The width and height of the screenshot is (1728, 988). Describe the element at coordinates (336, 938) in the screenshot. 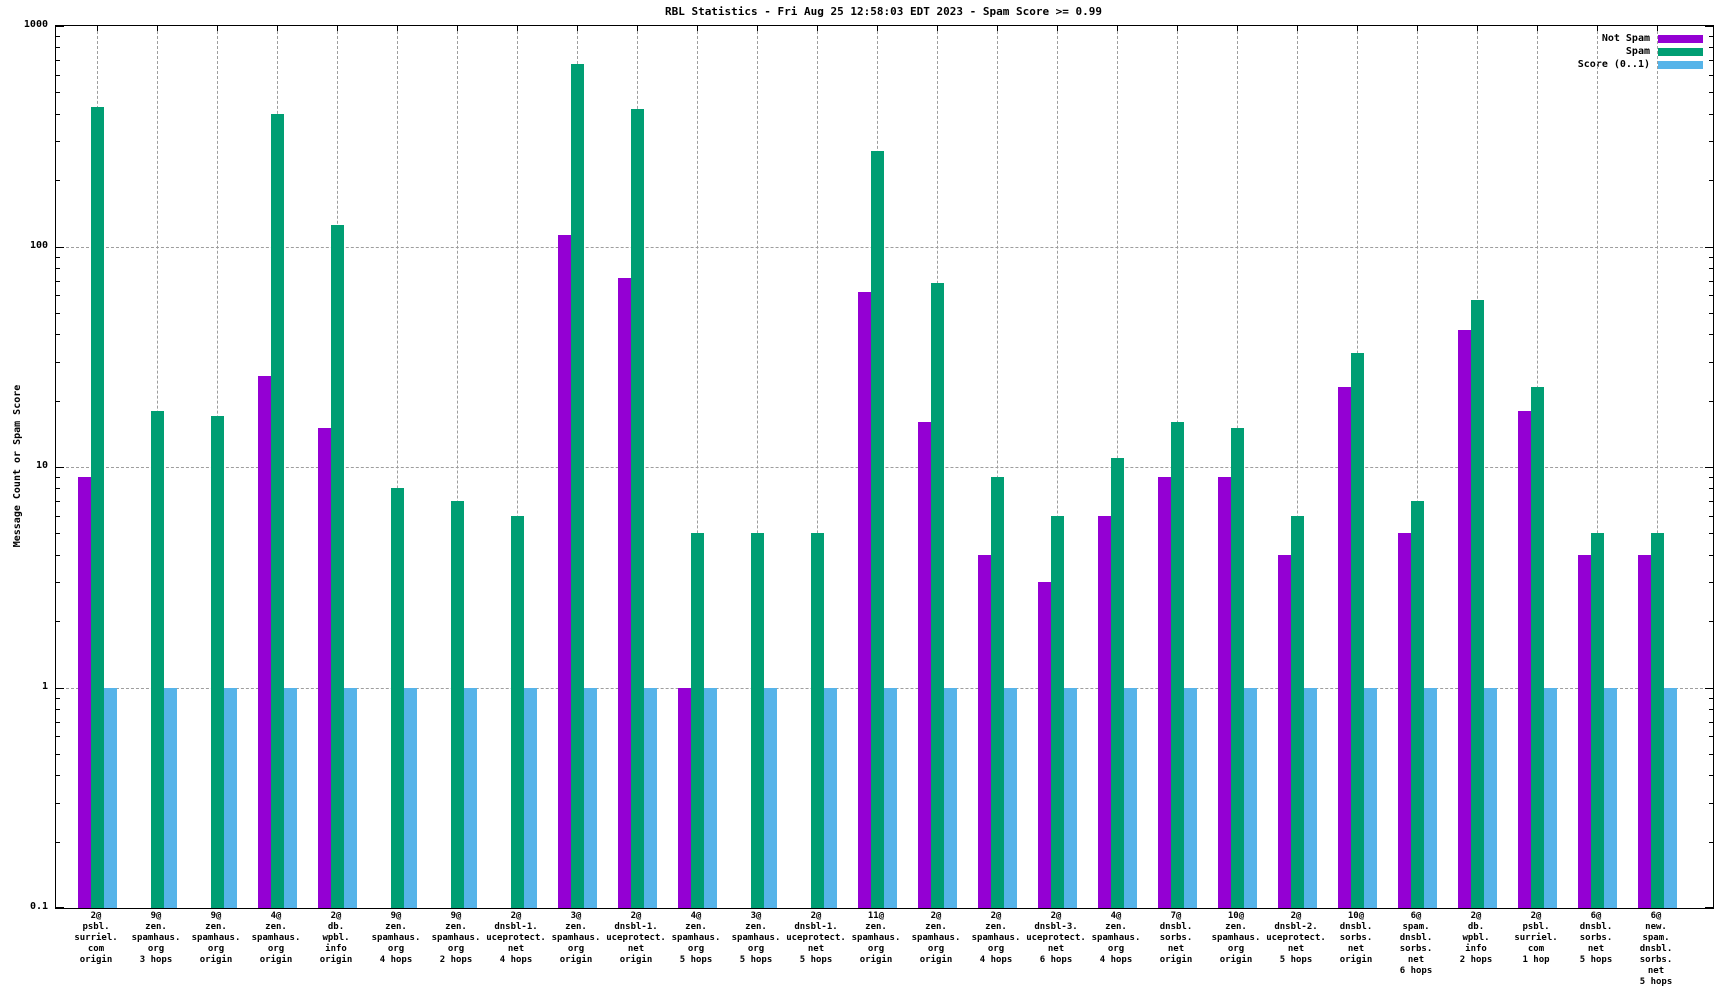

I see `x-category-label: 2@ db. wpbl. info origin` at that location.